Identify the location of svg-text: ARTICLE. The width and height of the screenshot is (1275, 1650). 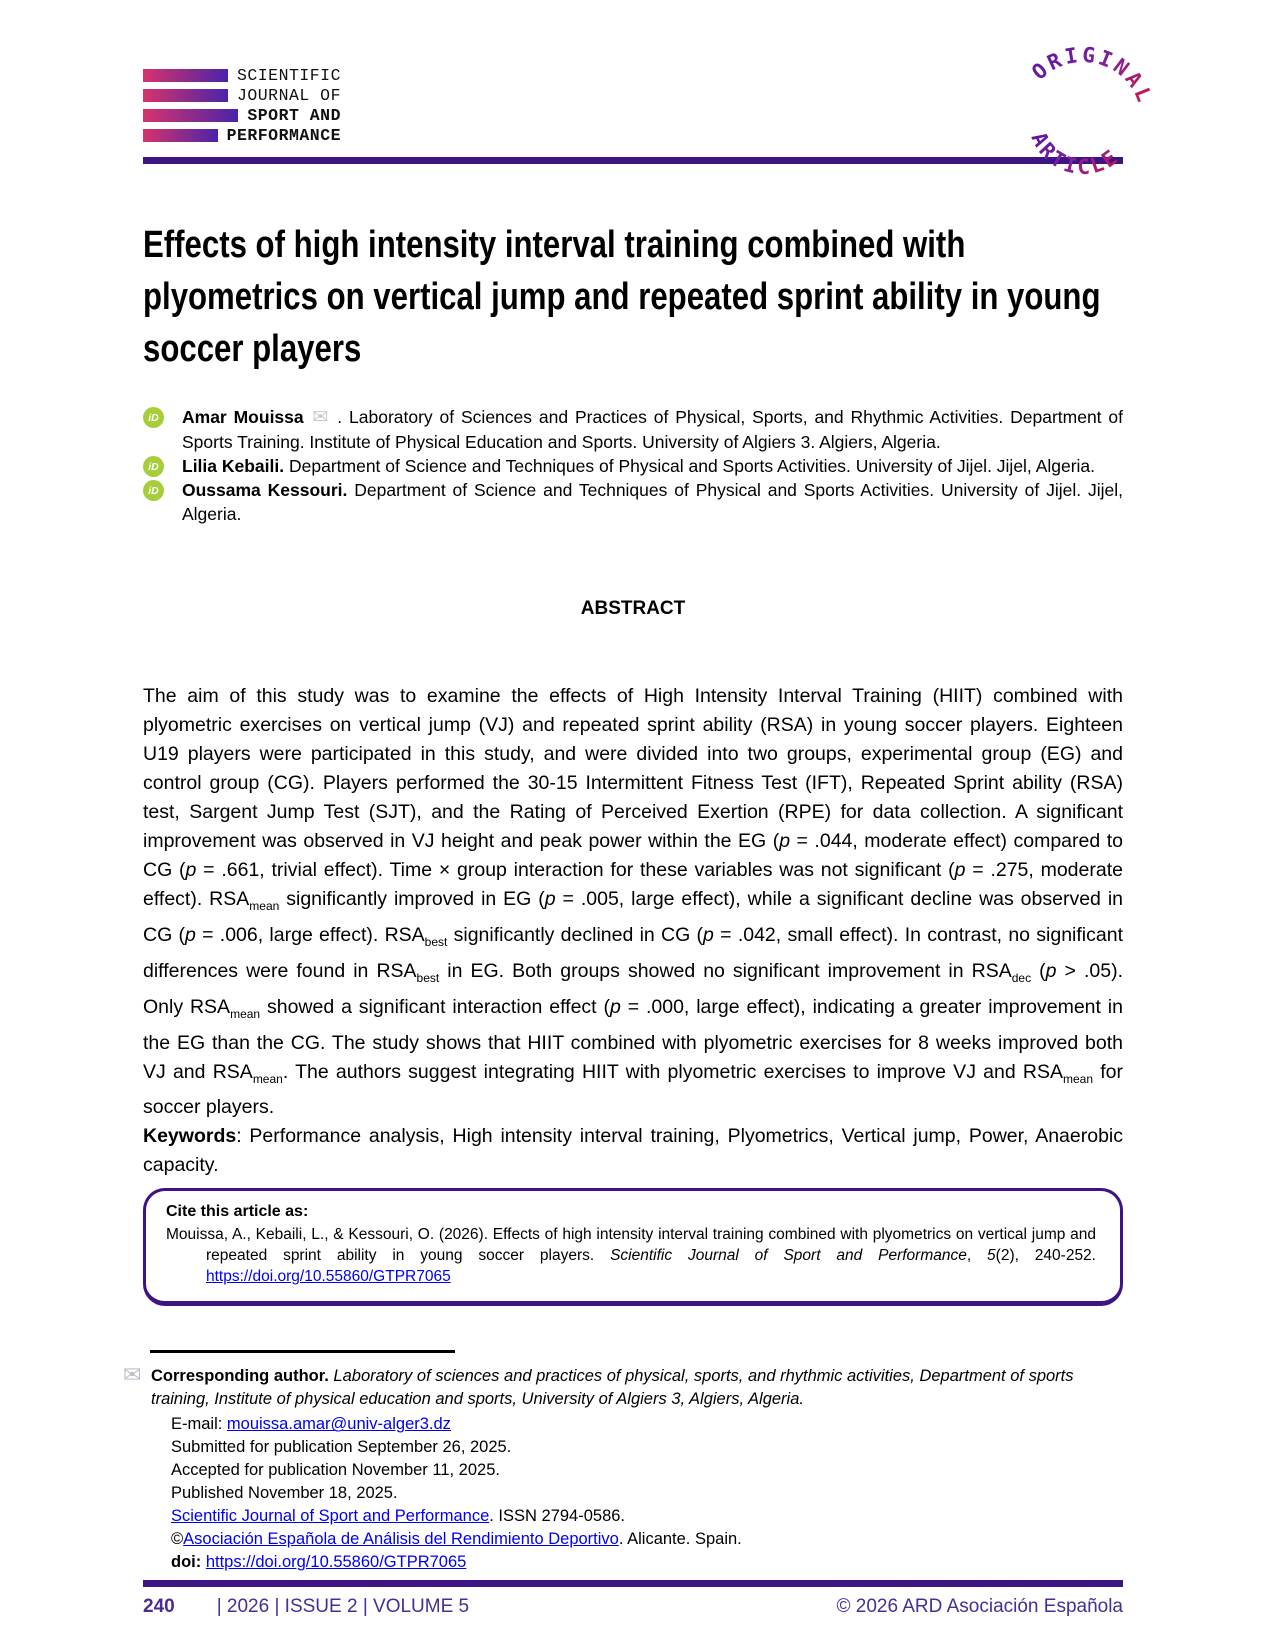
(1074, 156).